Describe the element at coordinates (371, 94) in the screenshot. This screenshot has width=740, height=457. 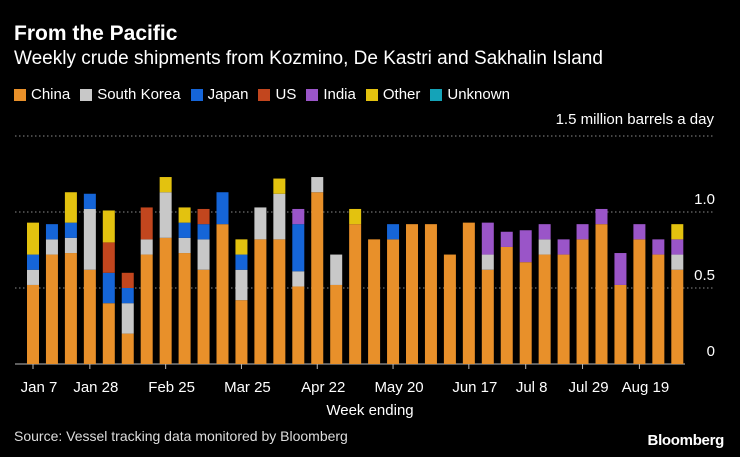
I see `legend-swatch-other` at that location.